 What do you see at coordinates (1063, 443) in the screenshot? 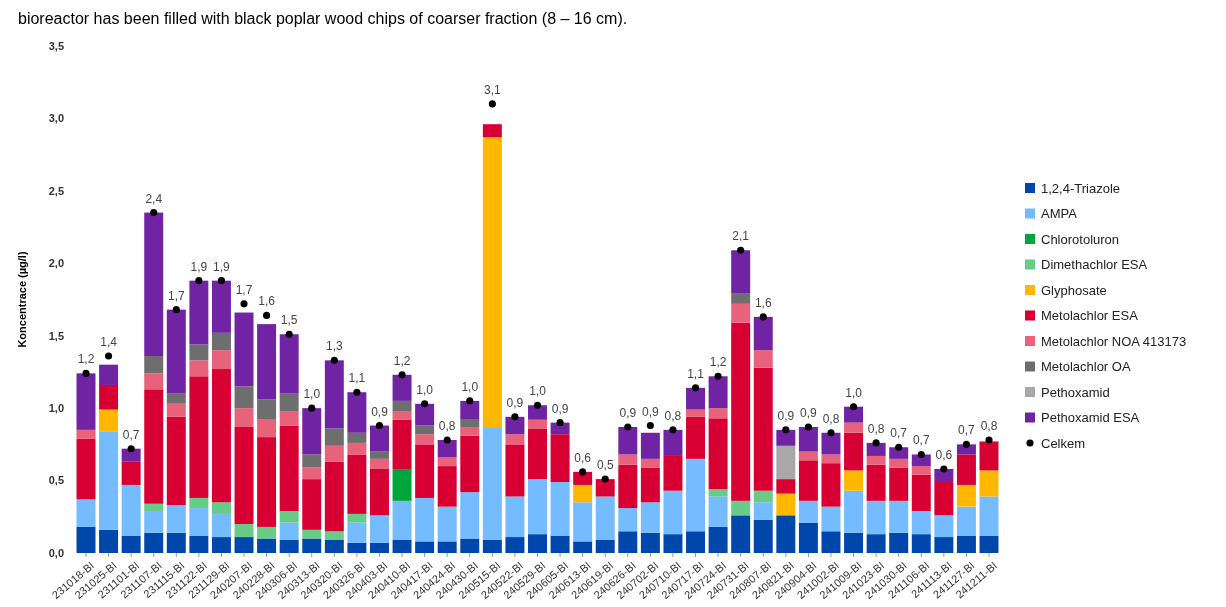
I see `legend-label: Celkem` at bounding box center [1063, 443].